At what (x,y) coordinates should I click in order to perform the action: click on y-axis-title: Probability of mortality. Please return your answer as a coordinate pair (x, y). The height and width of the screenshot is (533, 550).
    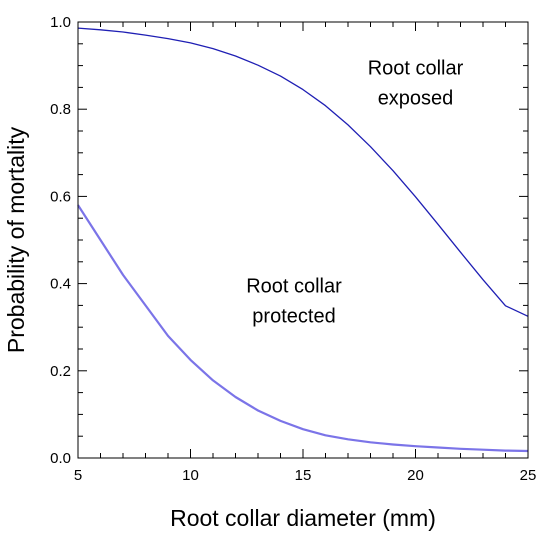
    Looking at the image, I should click on (16, 239).